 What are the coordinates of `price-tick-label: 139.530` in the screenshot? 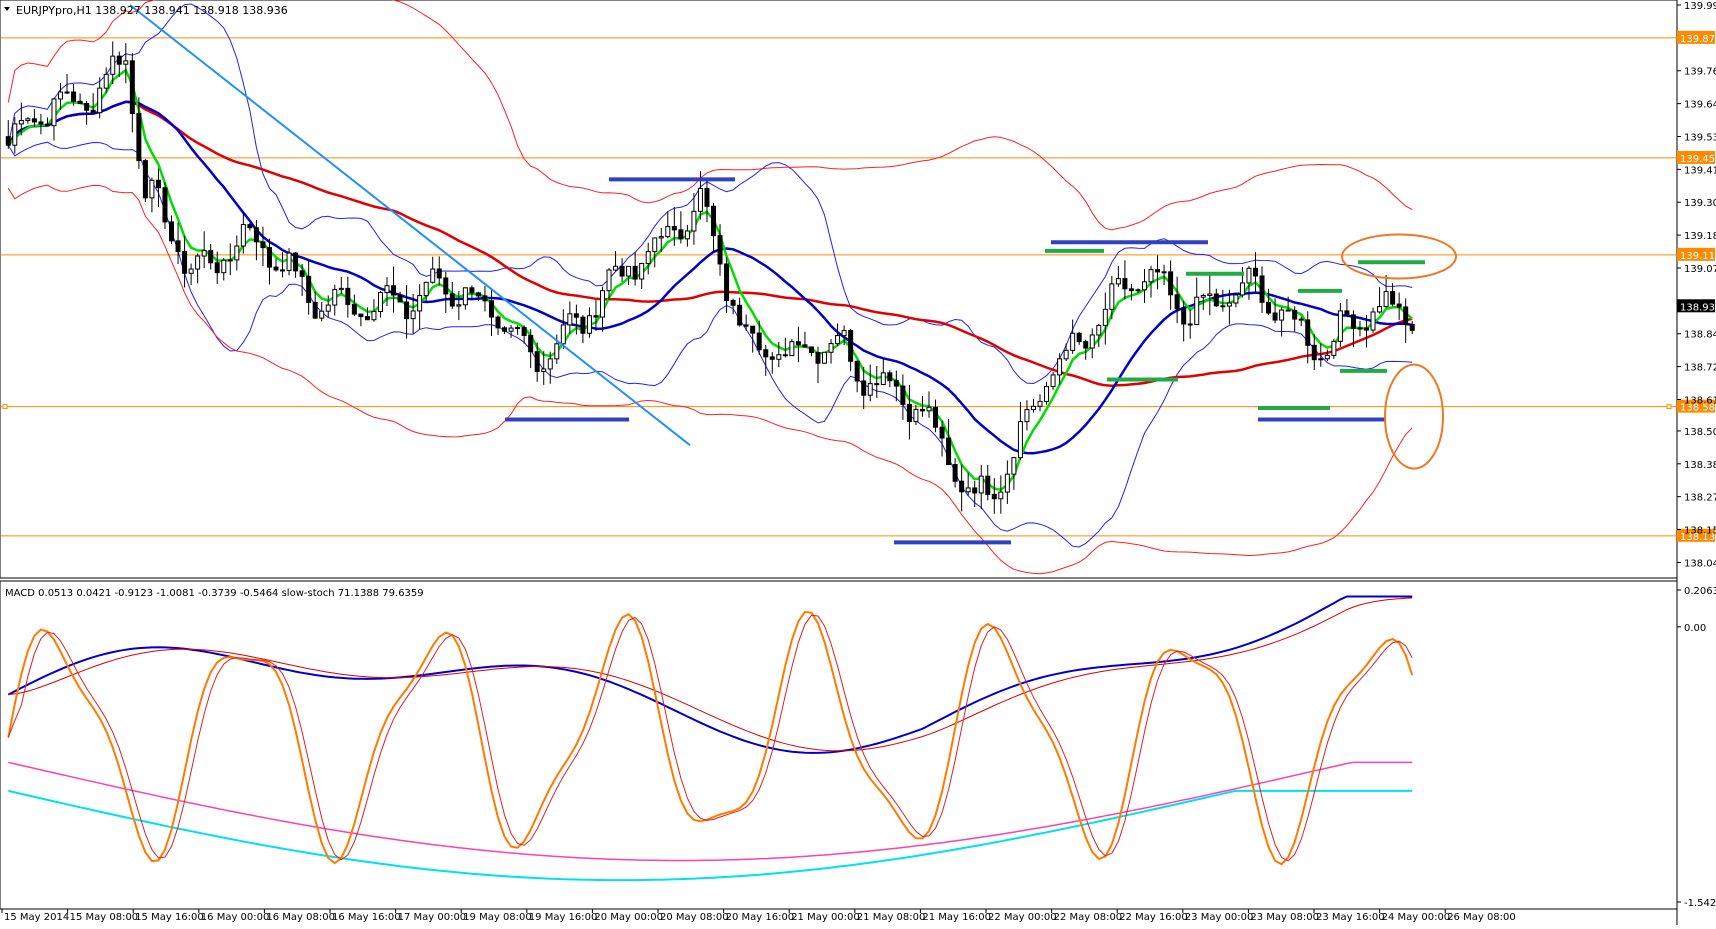 It's located at (1700, 137).